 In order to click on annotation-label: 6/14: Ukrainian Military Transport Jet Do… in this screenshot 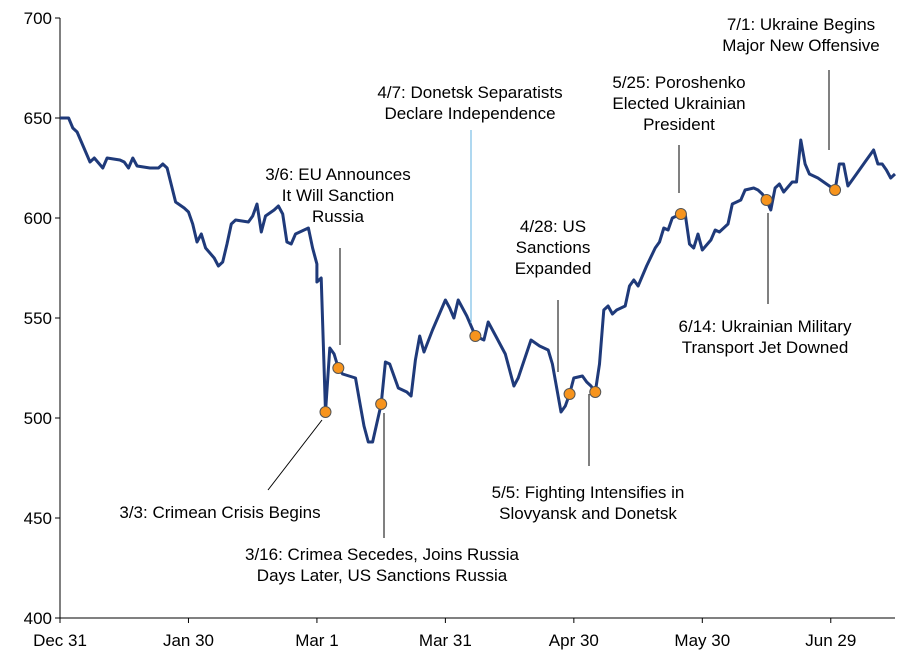, I will do `click(765, 337)`.